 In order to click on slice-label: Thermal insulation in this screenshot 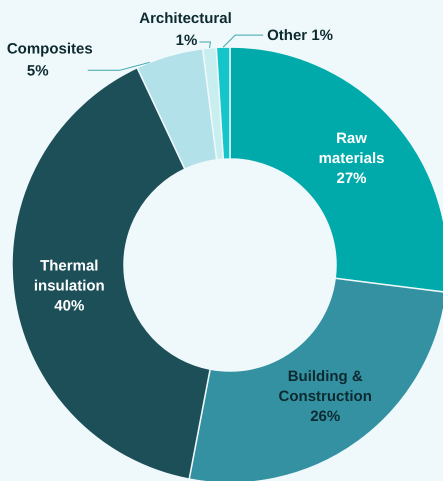, I will do `click(69, 275)`.